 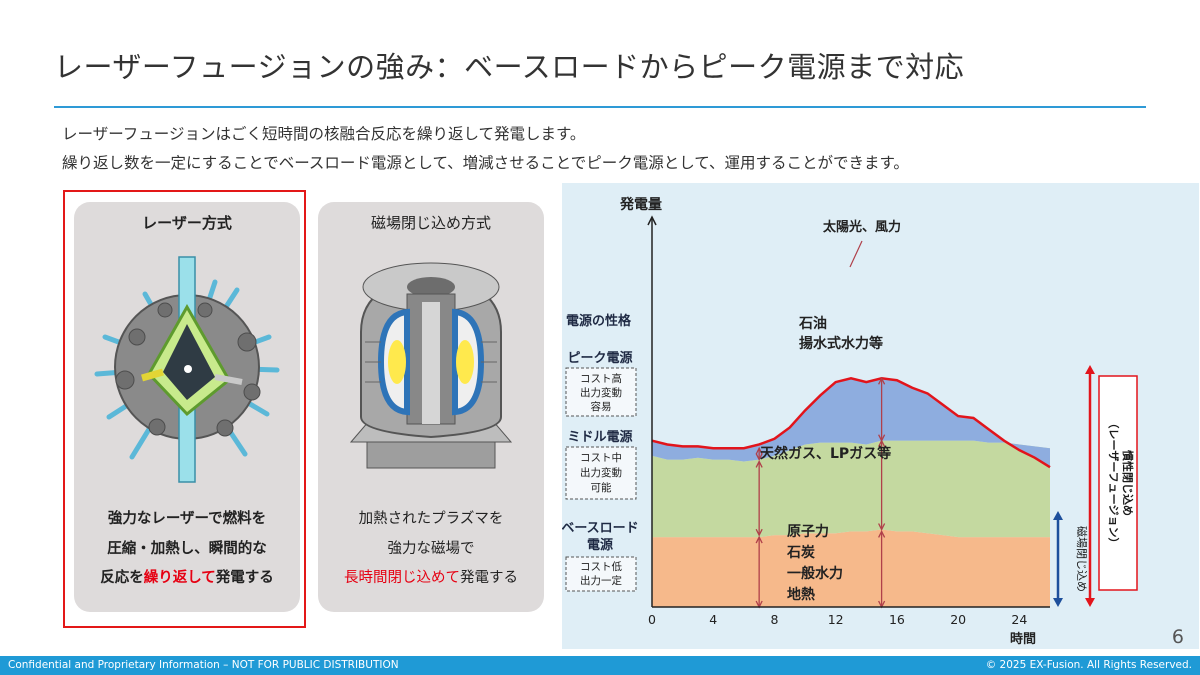 What do you see at coordinates (1177, 637) in the screenshot?
I see `page-number: 6` at bounding box center [1177, 637].